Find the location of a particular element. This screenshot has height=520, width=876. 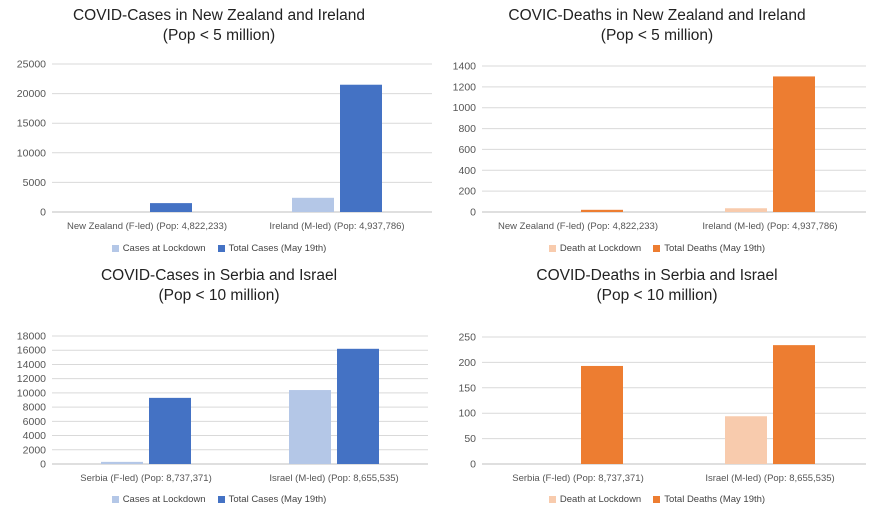

y-tick-label: 25000 is located at coordinates (31, 65).